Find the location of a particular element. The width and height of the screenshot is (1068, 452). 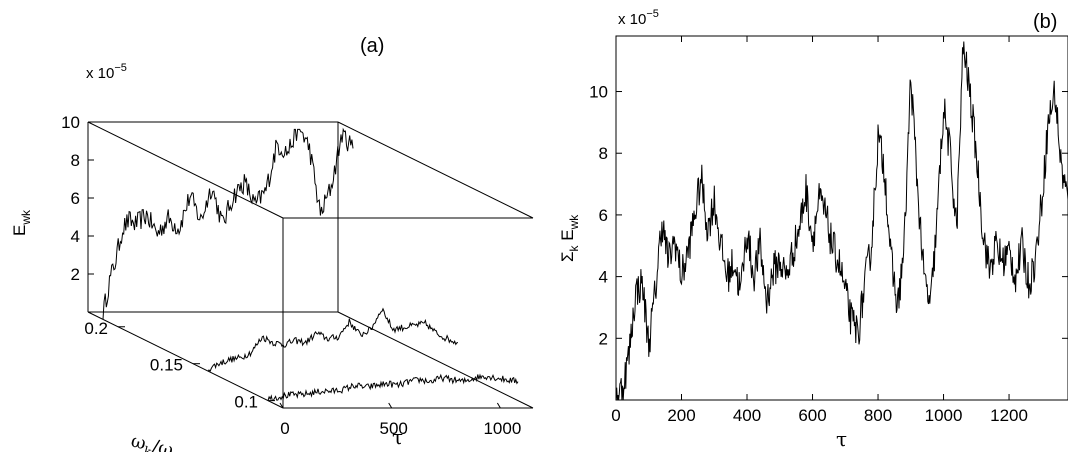

a-z-tick-label: 10 is located at coordinates (70, 122).